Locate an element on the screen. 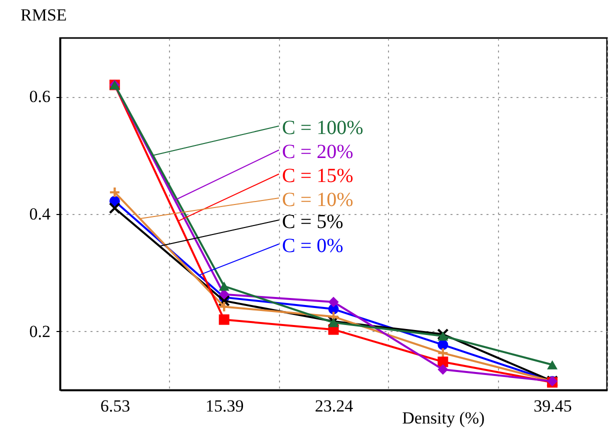 The height and width of the screenshot is (440, 612). y-tick-label: 0.2 is located at coordinates (39, 331).